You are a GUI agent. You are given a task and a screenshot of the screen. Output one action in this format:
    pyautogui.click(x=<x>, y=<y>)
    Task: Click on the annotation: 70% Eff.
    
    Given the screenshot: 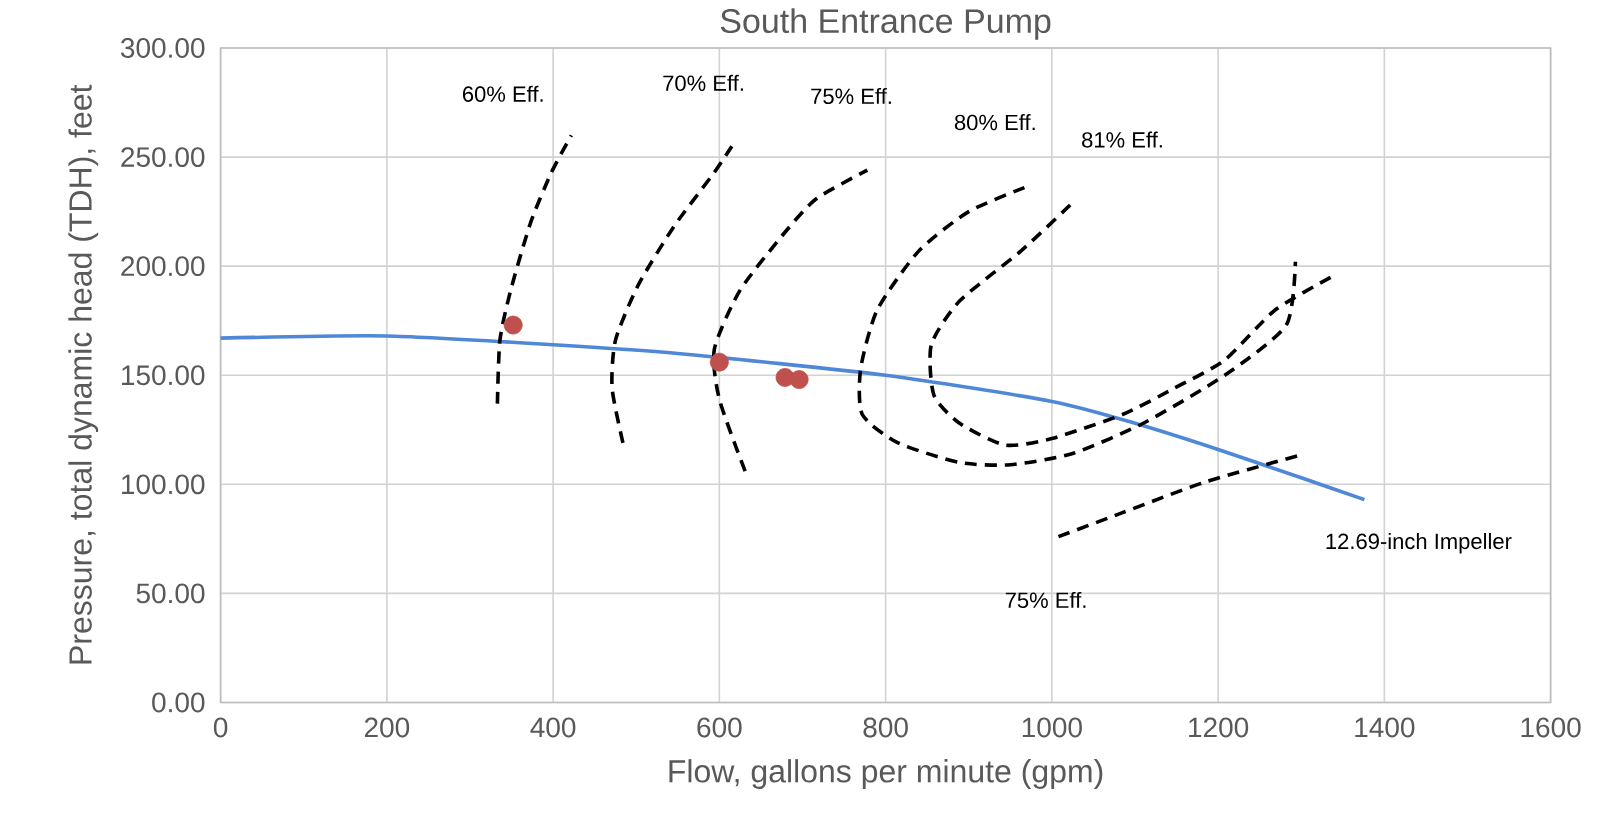 What is the action you would take?
    pyautogui.click(x=703, y=82)
    